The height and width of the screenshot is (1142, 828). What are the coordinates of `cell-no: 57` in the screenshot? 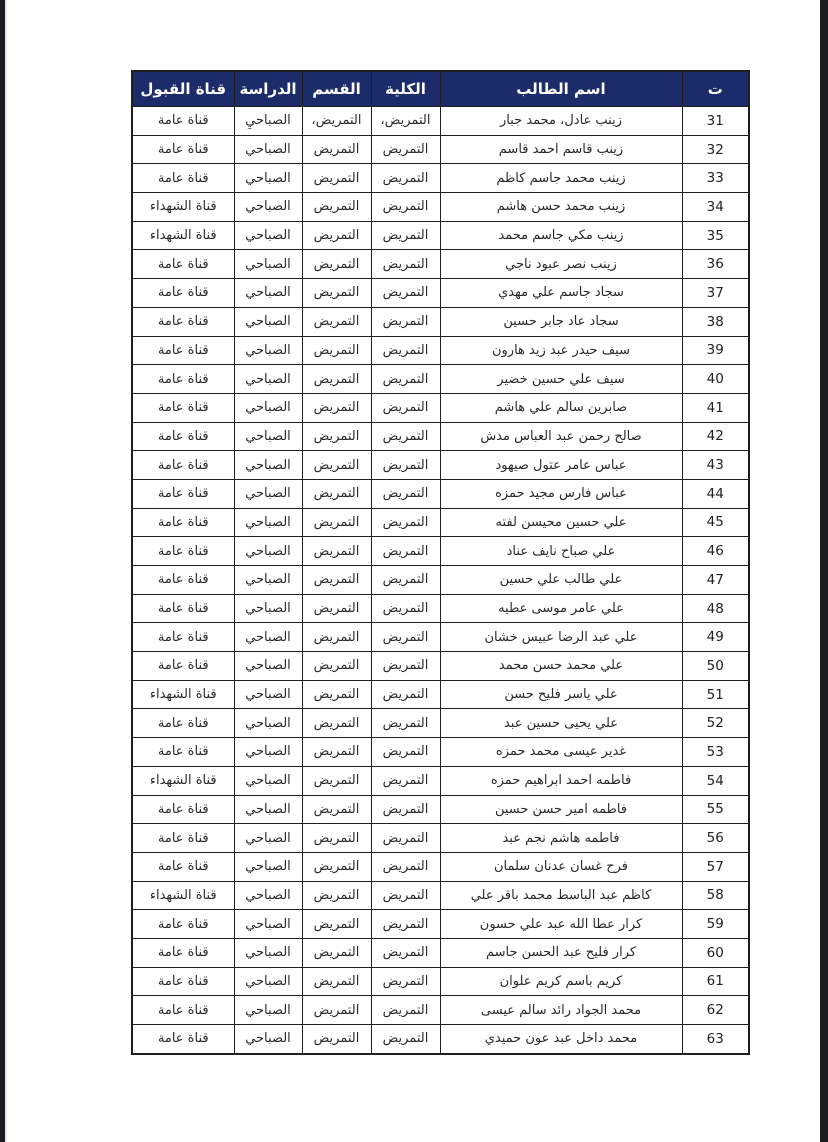 It's located at (715, 866).